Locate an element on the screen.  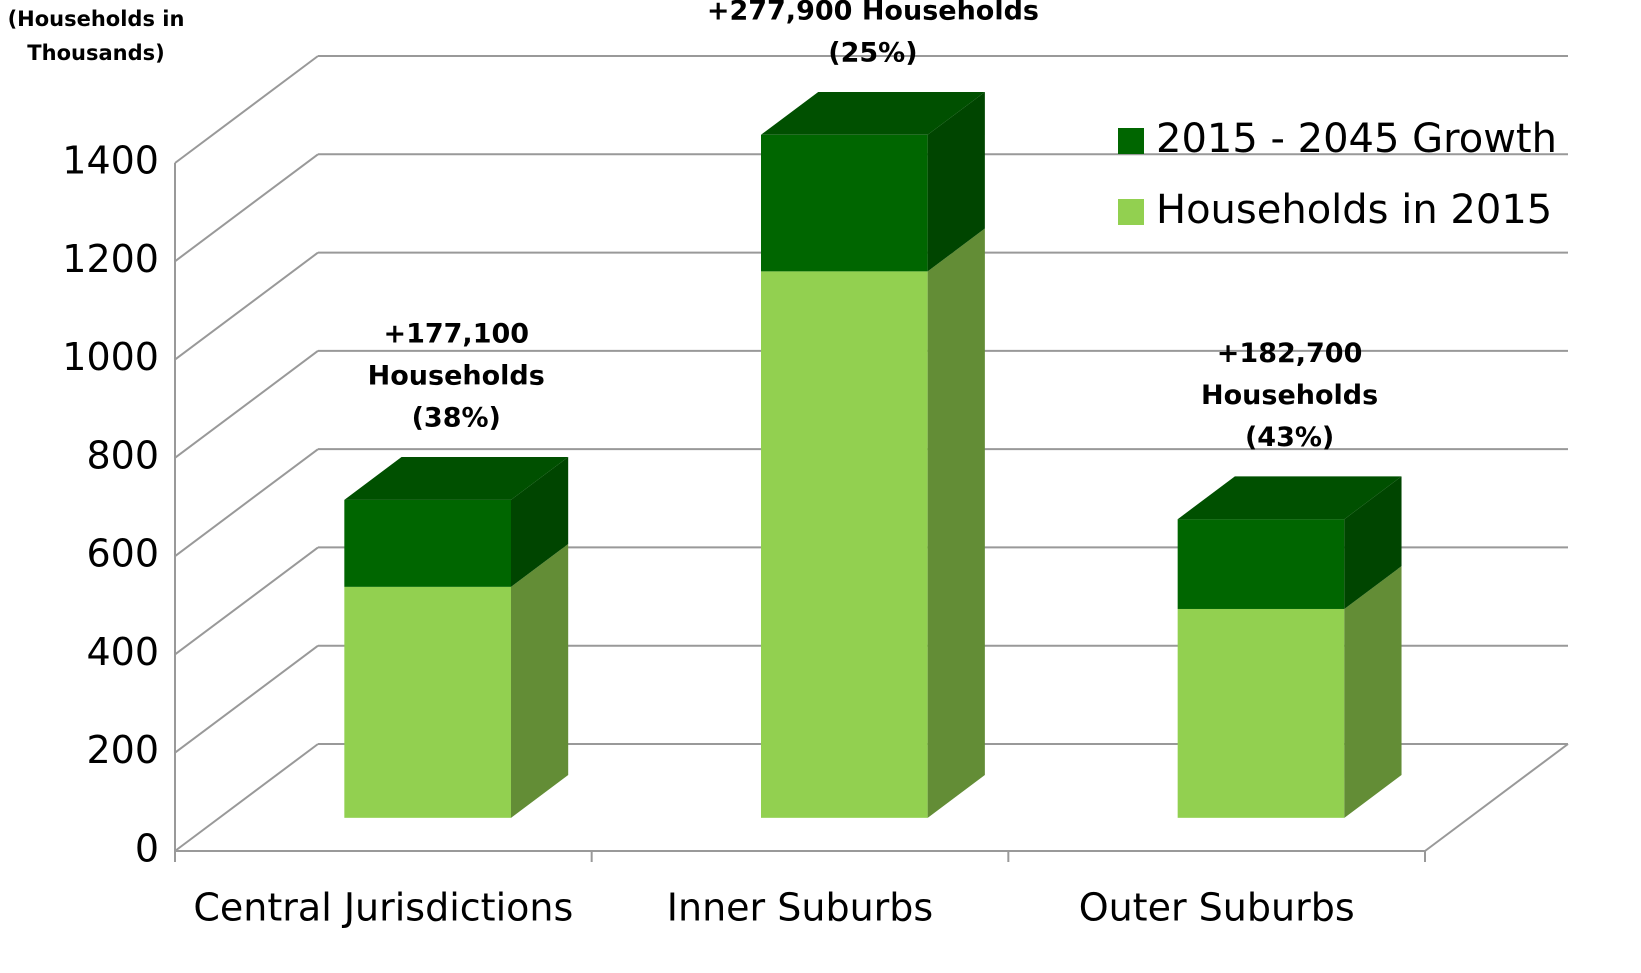
y-tick-label: 200 is located at coordinates (122, 750).